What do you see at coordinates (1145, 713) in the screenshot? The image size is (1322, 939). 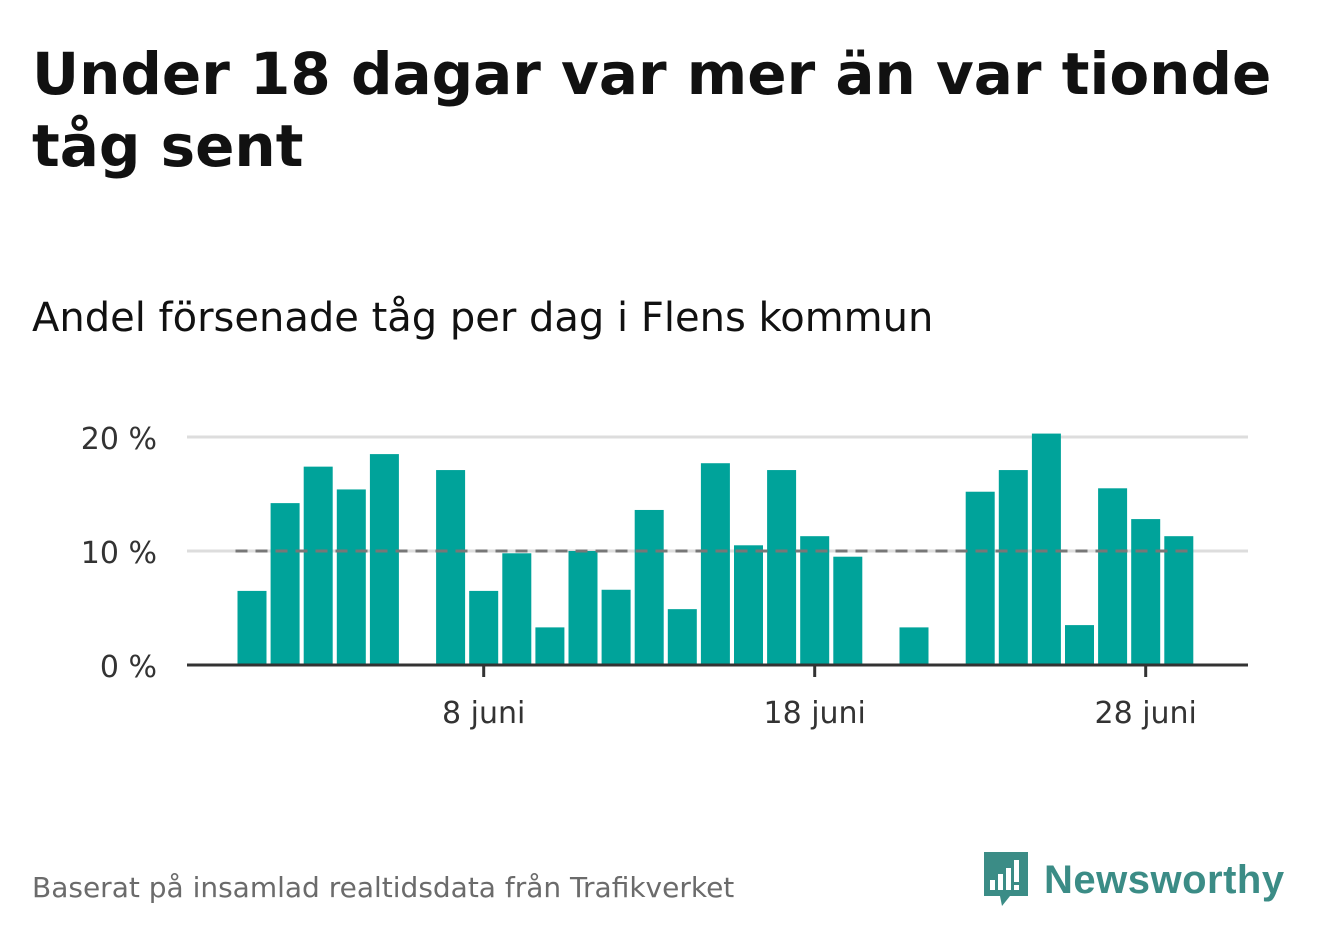 I see `x-tick-label: 28 juni` at bounding box center [1145, 713].